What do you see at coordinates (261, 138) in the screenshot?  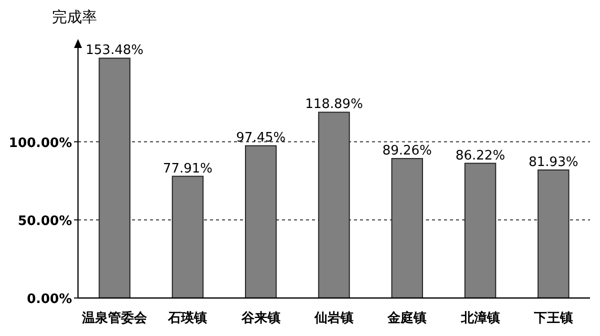 I see `data-label: 97.45%` at bounding box center [261, 138].